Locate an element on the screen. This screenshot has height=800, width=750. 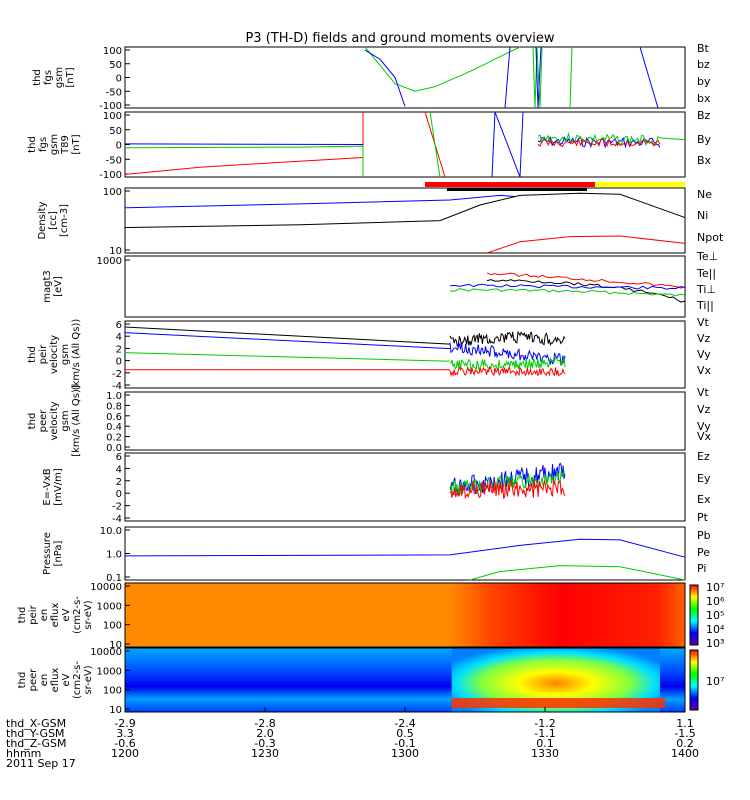
ion-spectrogram is located at coordinates (405, 615).